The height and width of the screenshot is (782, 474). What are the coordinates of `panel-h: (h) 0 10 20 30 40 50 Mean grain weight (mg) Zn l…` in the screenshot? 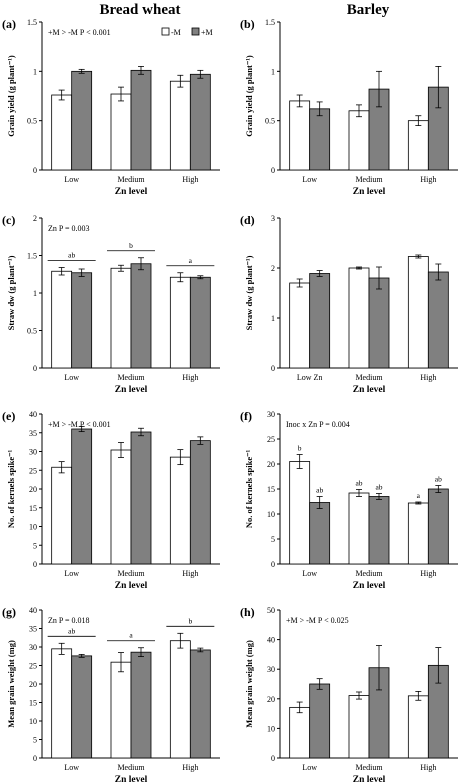 It's located at (349, 693).